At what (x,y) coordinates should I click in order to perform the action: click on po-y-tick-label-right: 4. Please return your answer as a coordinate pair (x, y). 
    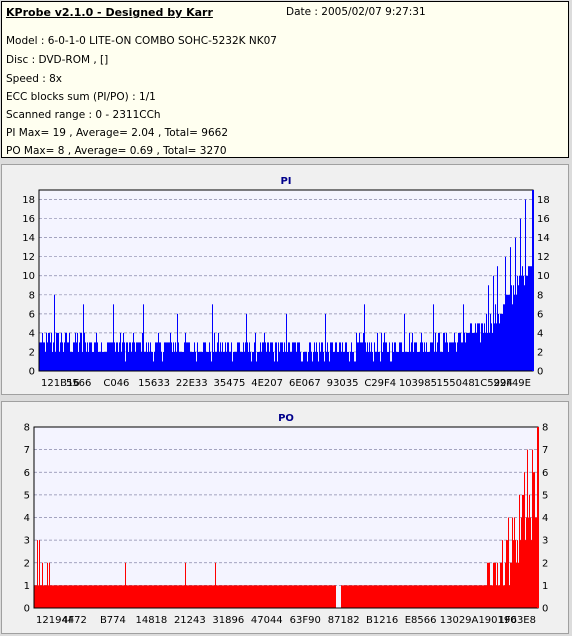
    Looking at the image, I should click on (545, 518).